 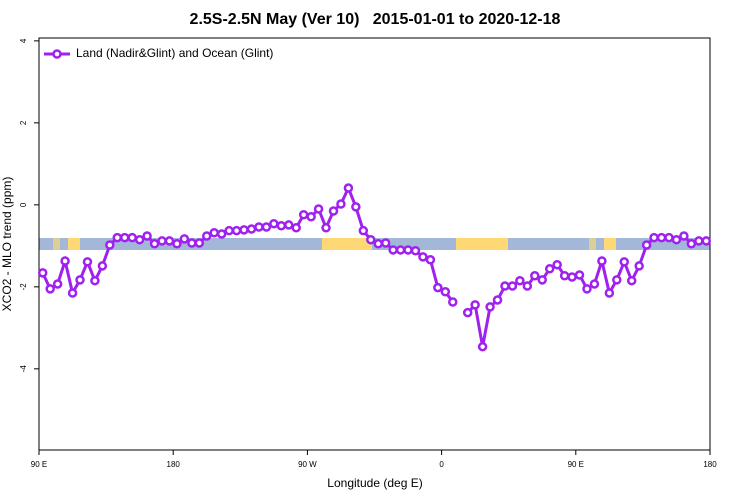 What do you see at coordinates (23, 122) in the screenshot?
I see `y-tick-label: 2` at bounding box center [23, 122].